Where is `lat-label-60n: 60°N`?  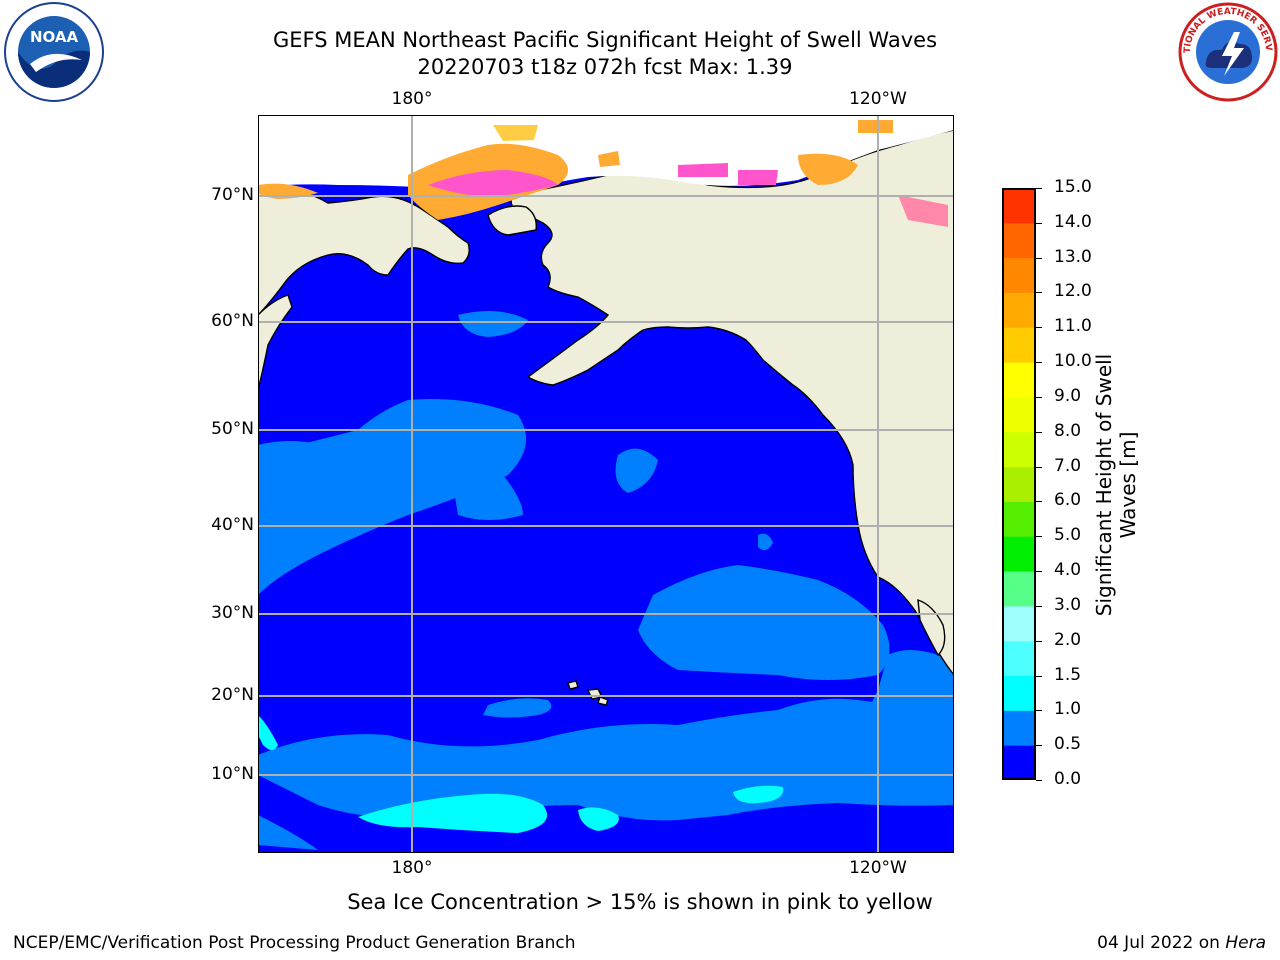
lat-label-60n: 60°N is located at coordinates (232, 321).